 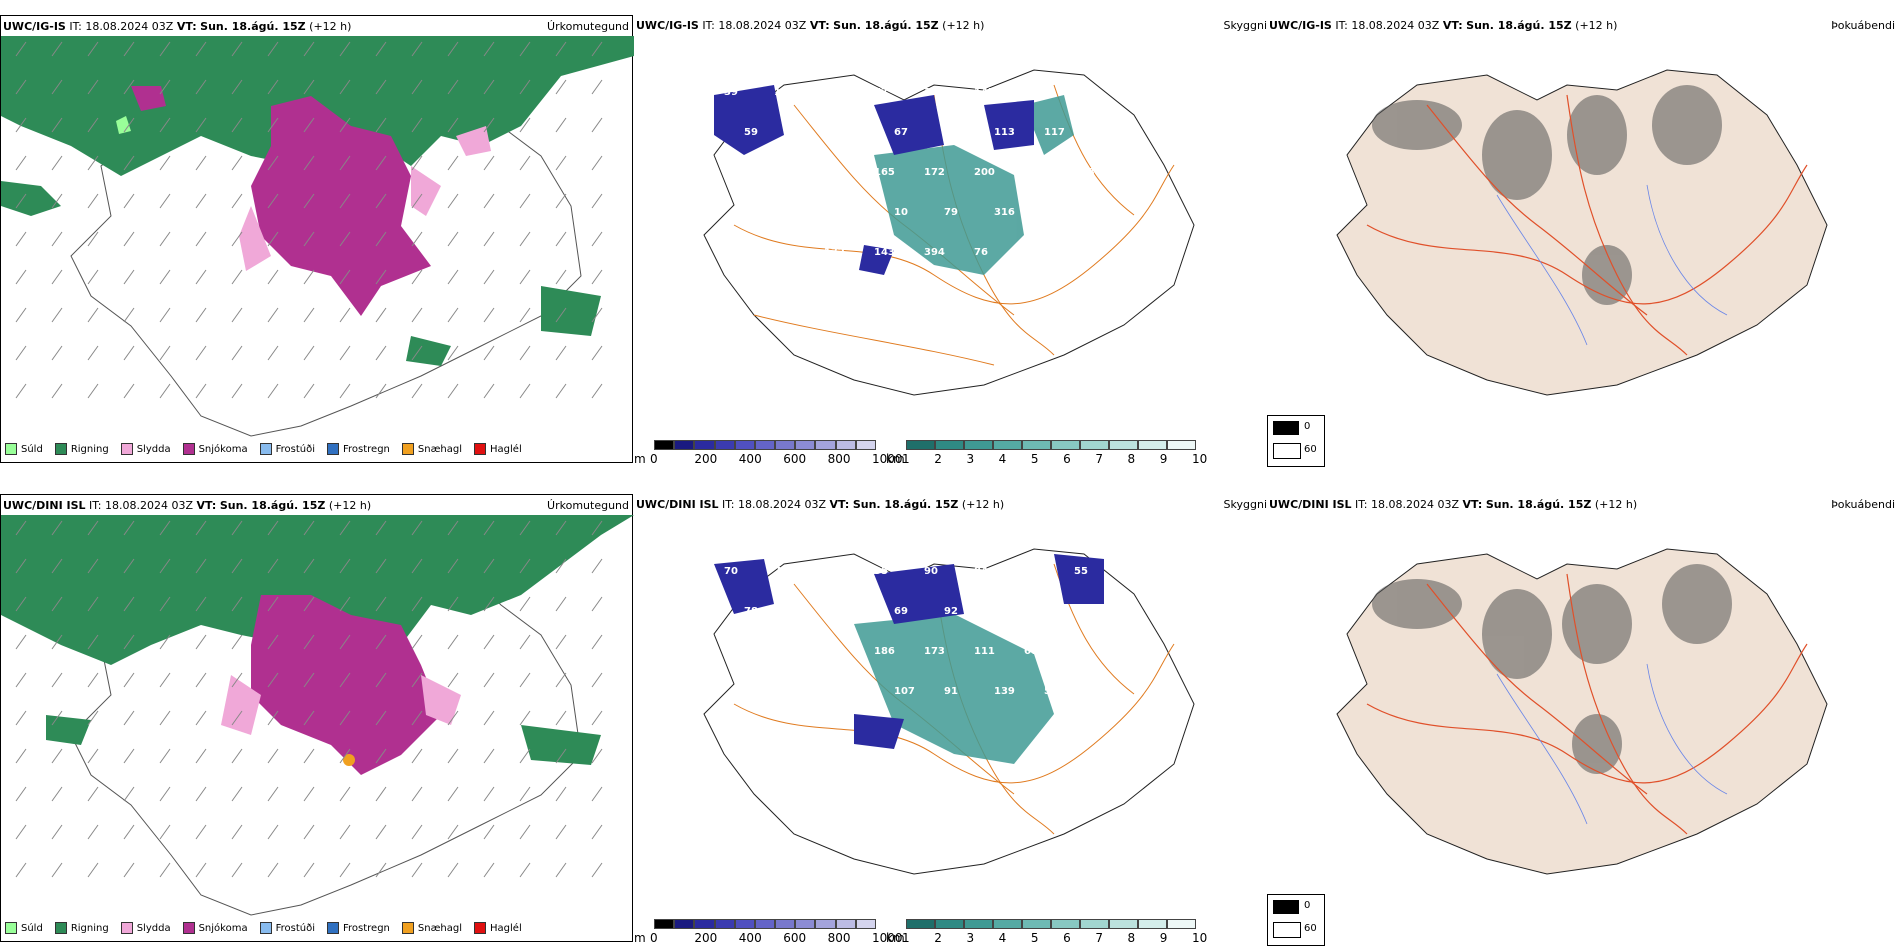 What do you see at coordinates (346, 685) in the screenshot?
I see `snow-area` at bounding box center [346, 685].